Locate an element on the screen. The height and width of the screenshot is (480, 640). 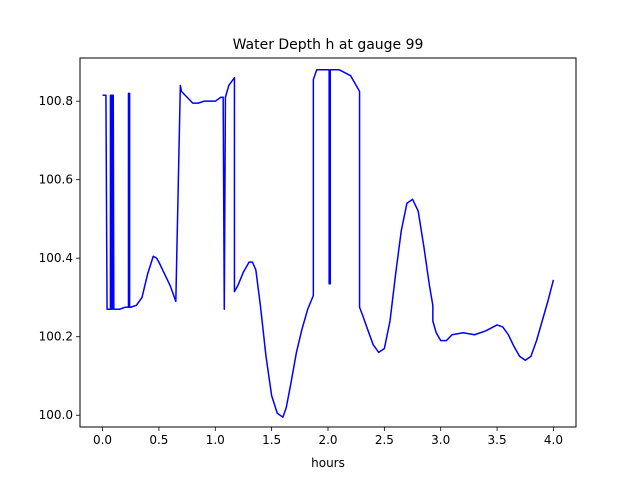
x-tick-label: 2.0 is located at coordinates (327, 440).